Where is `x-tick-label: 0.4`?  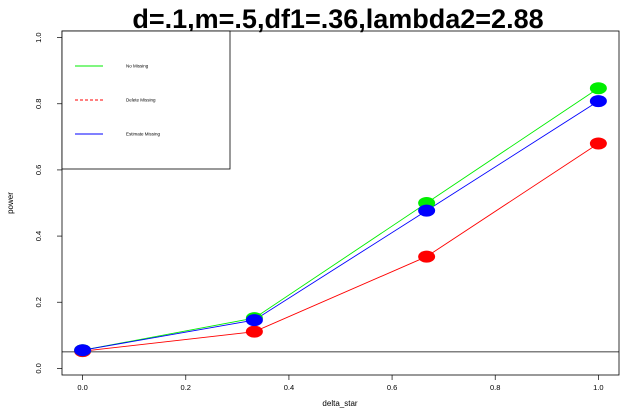
x-tick-label: 0.4 is located at coordinates (289, 387).